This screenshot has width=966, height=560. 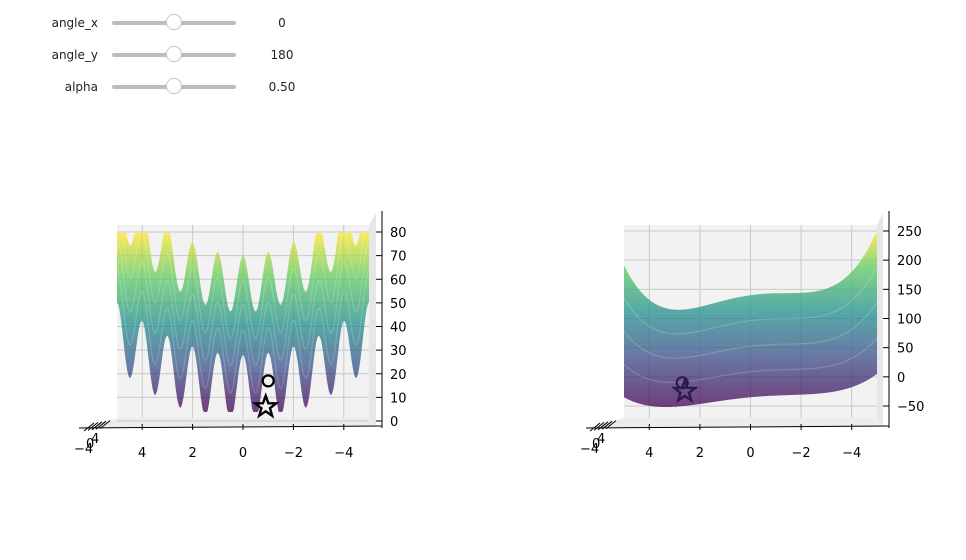 What do you see at coordinates (74, 55) in the screenshot?
I see `slider-label: angle_y` at bounding box center [74, 55].